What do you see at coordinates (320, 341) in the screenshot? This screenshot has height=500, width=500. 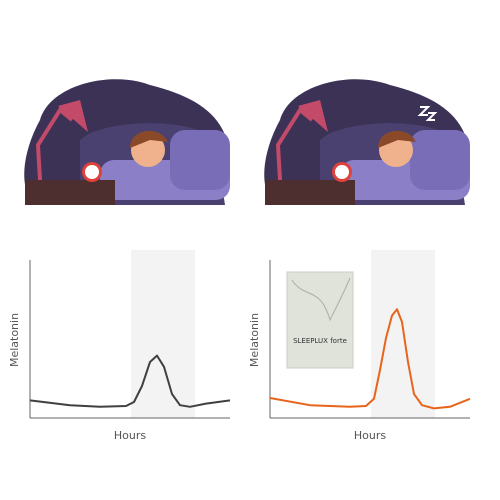 I see `product-name: SLEEPLUX forte` at bounding box center [320, 341].